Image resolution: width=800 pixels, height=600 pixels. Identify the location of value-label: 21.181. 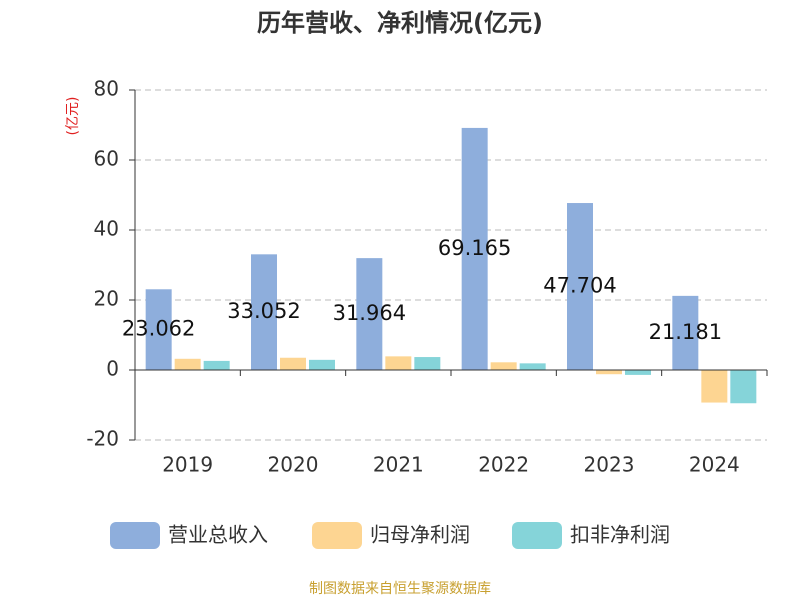
(685, 332).